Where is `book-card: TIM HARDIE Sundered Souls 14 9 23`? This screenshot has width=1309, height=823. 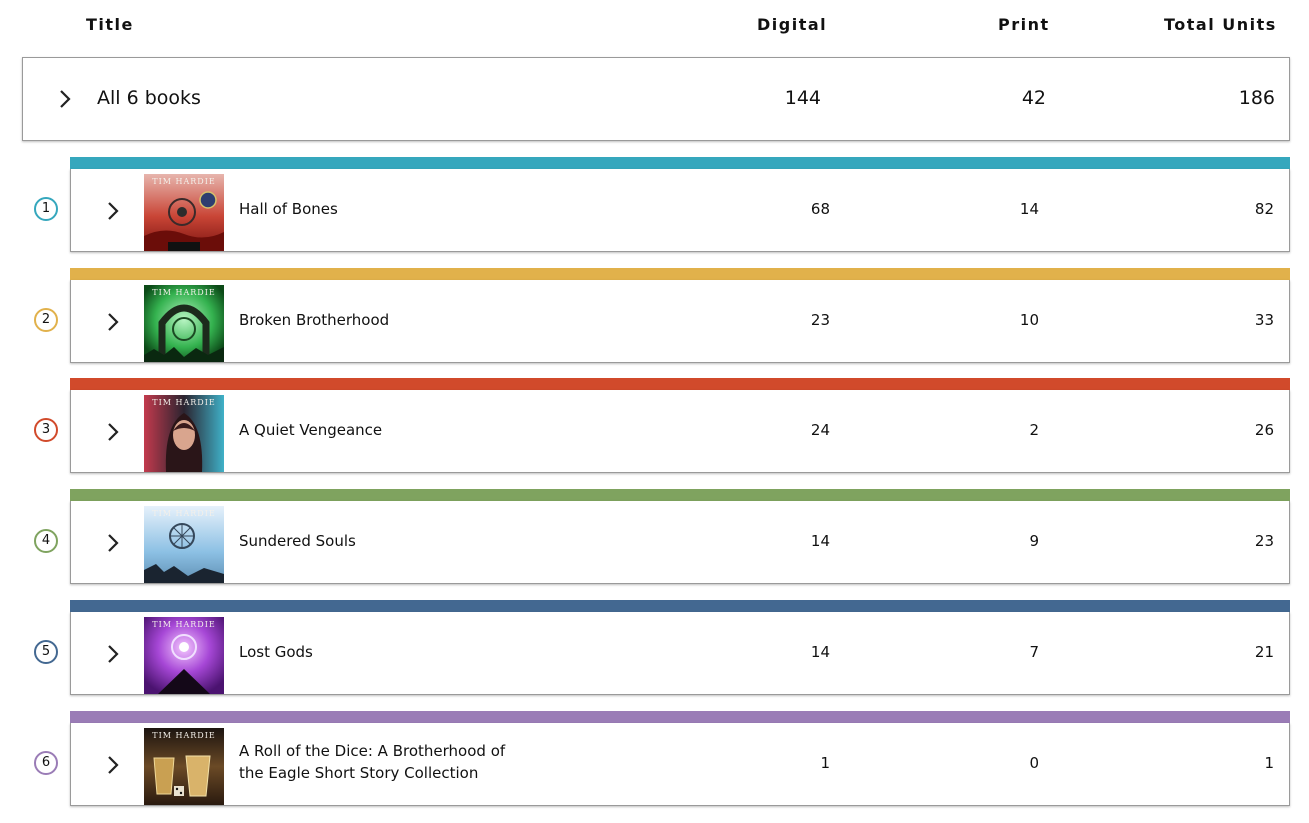
book-card: TIM HARDIE Sundered Souls 14 9 23 is located at coordinates (680, 536).